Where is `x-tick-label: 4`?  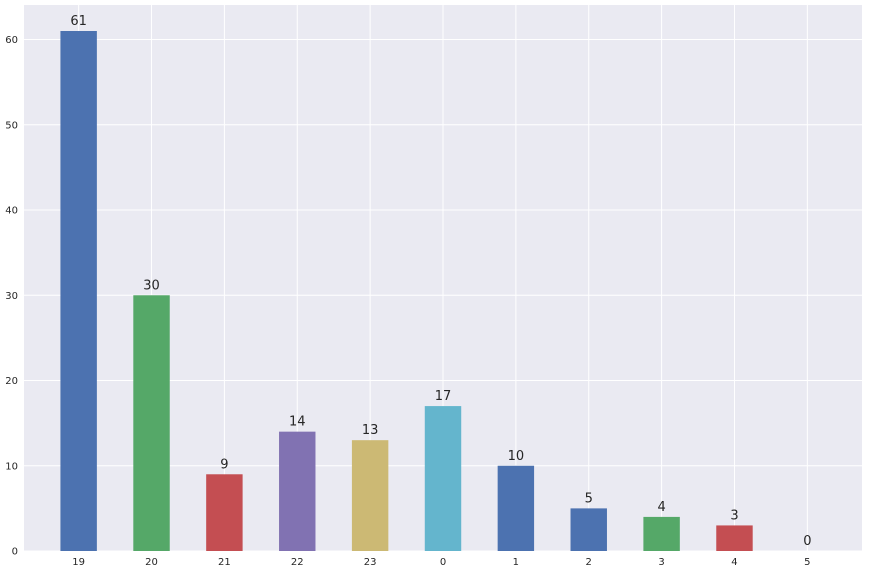
x-tick-label: 4 is located at coordinates (734, 562).